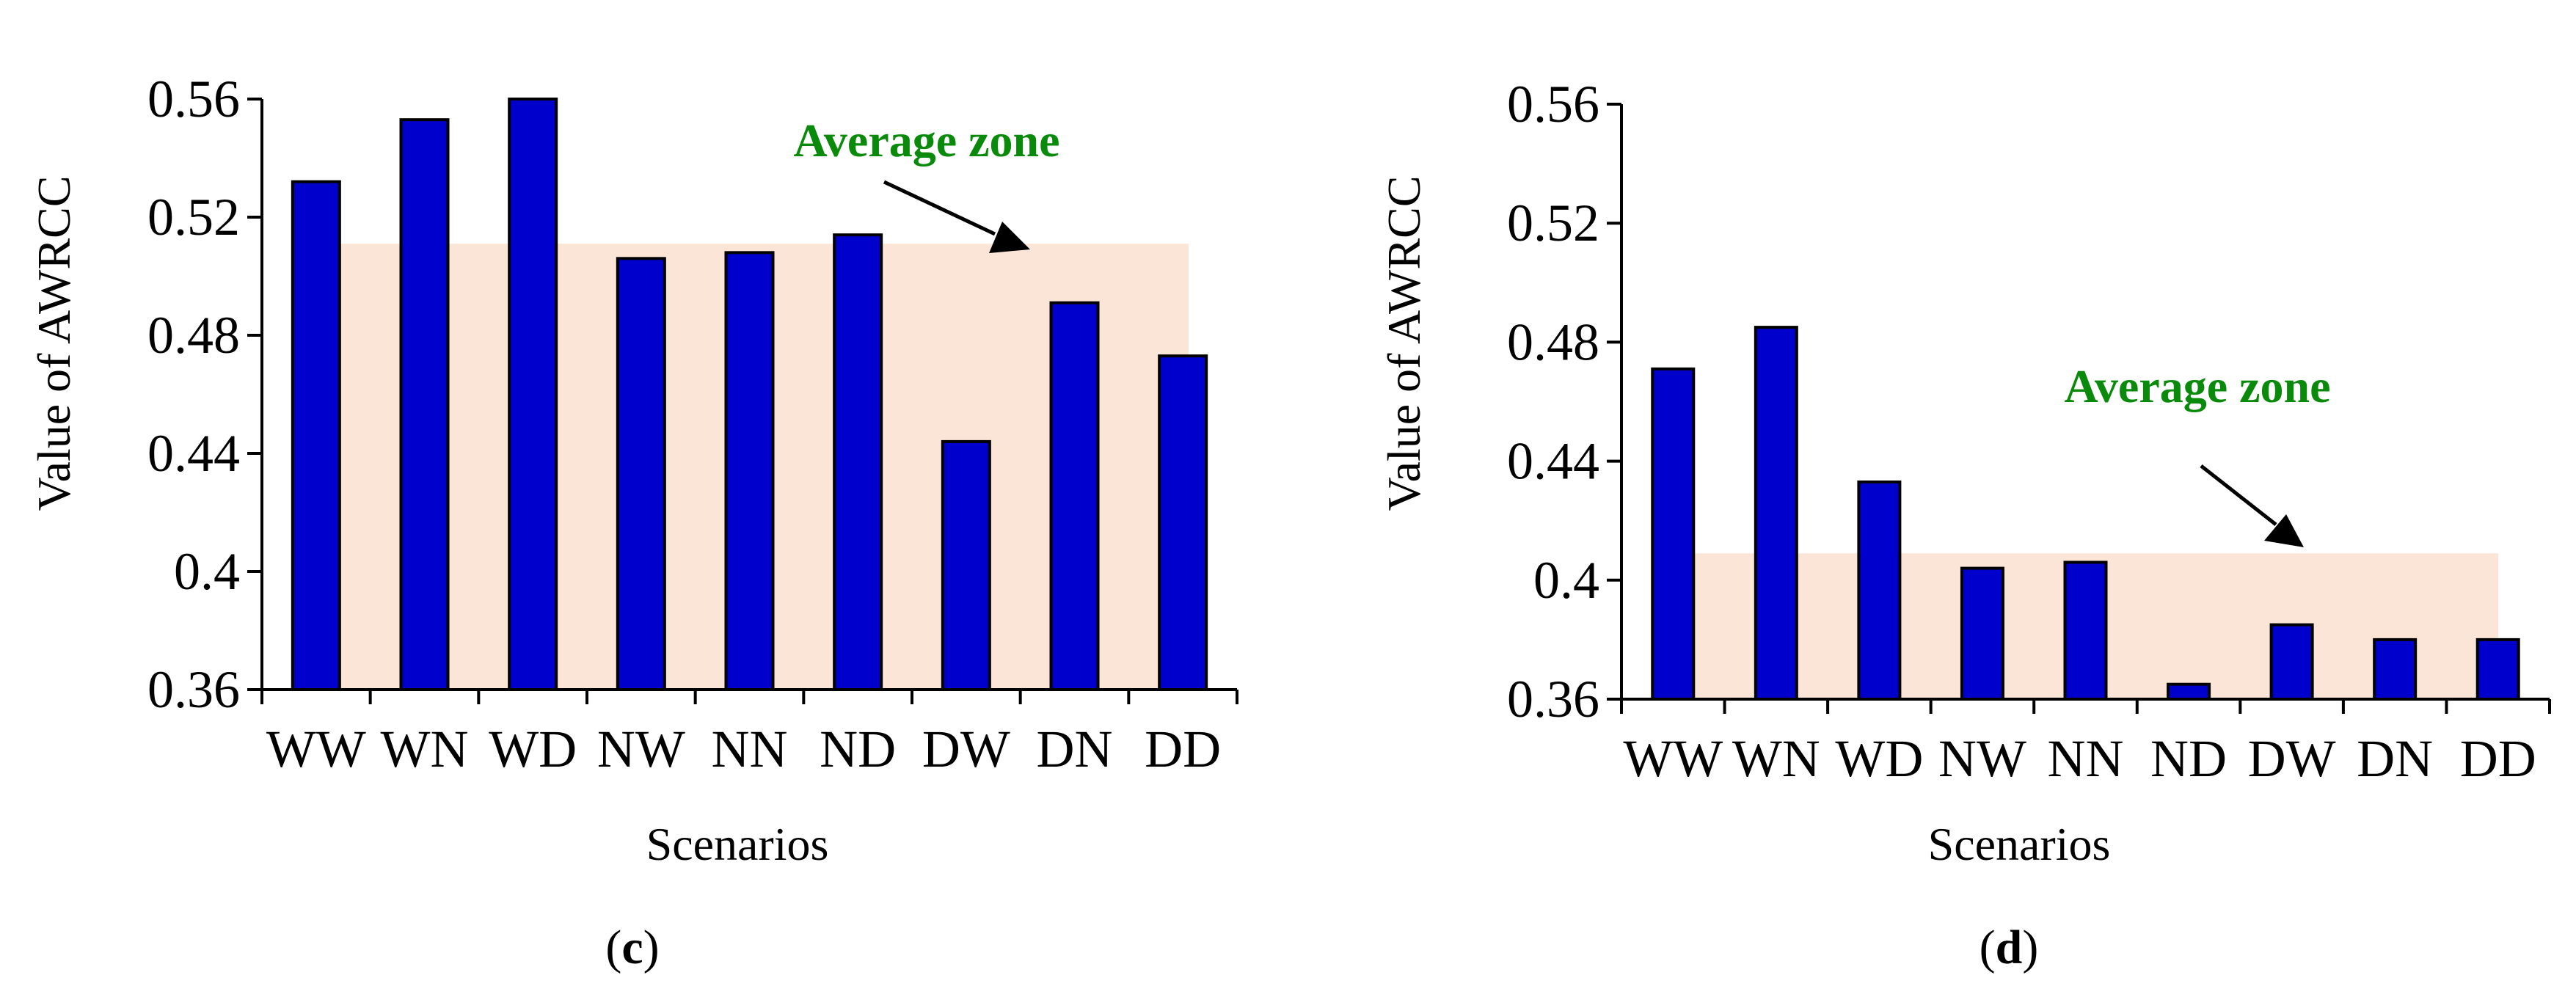 The height and width of the screenshot is (1008, 2576). Describe the element at coordinates (2010, 947) in the screenshot. I see `panel-caption: (d)` at that location.